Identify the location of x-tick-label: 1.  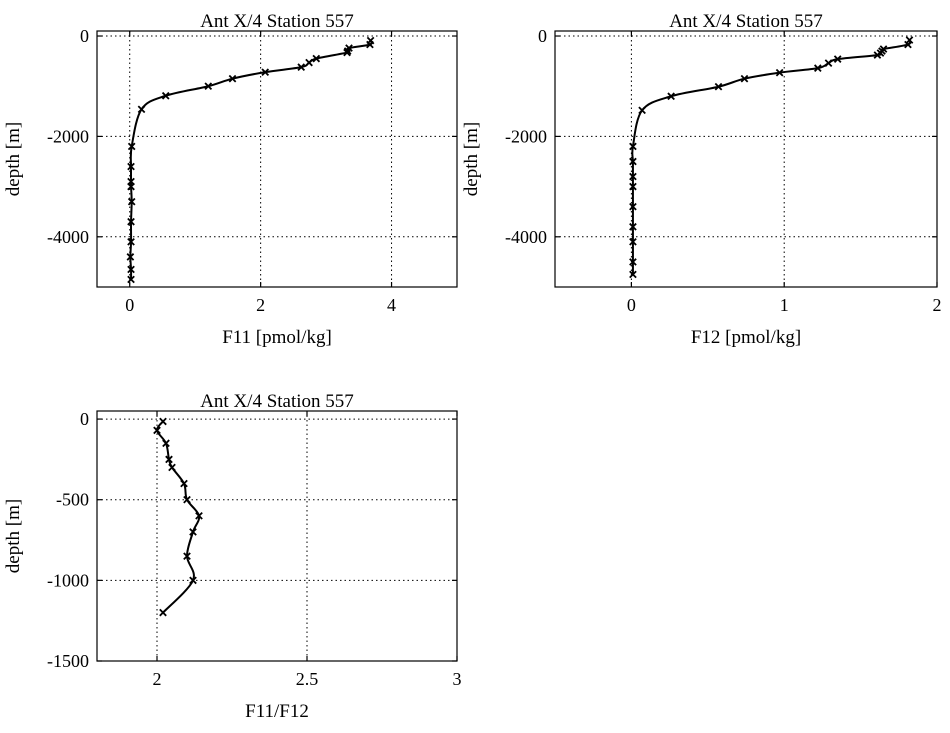
(784, 305).